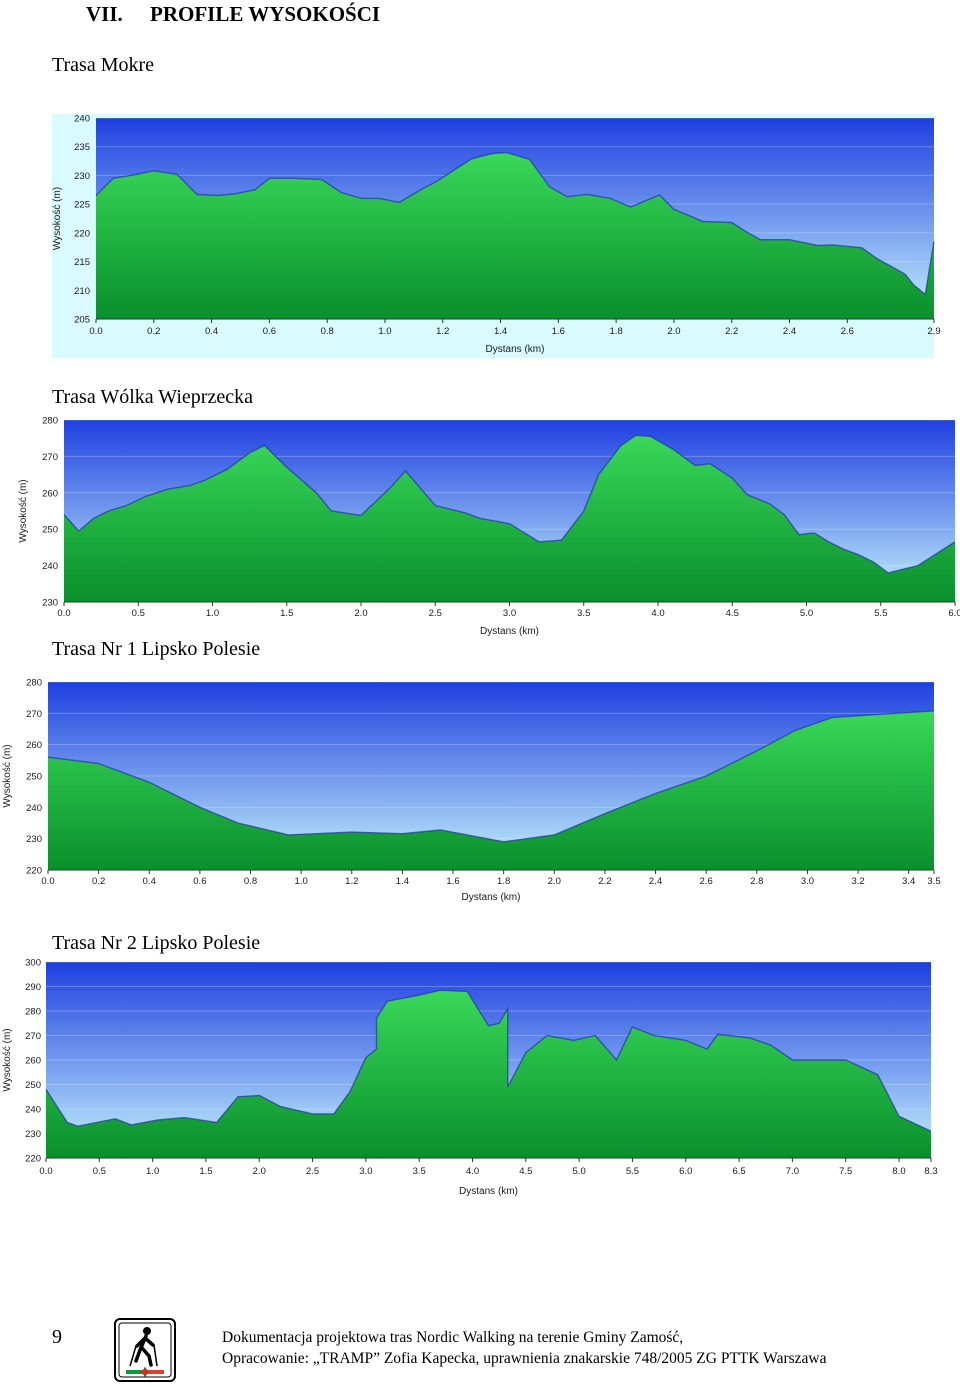 The width and height of the screenshot is (960, 1387). Describe the element at coordinates (452, 881) in the screenshot. I see `x-tick-label: 1.6` at that location.